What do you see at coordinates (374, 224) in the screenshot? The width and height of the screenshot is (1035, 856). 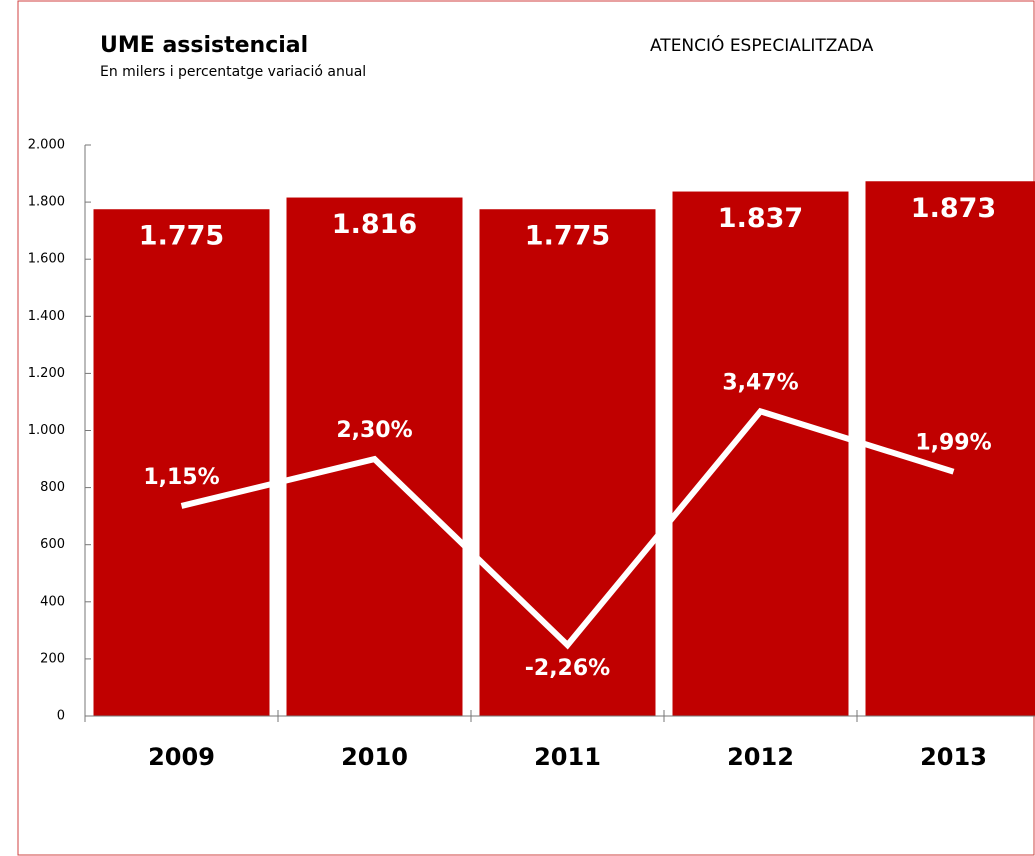 I see `bar-value-label: 1.816` at bounding box center [374, 224].